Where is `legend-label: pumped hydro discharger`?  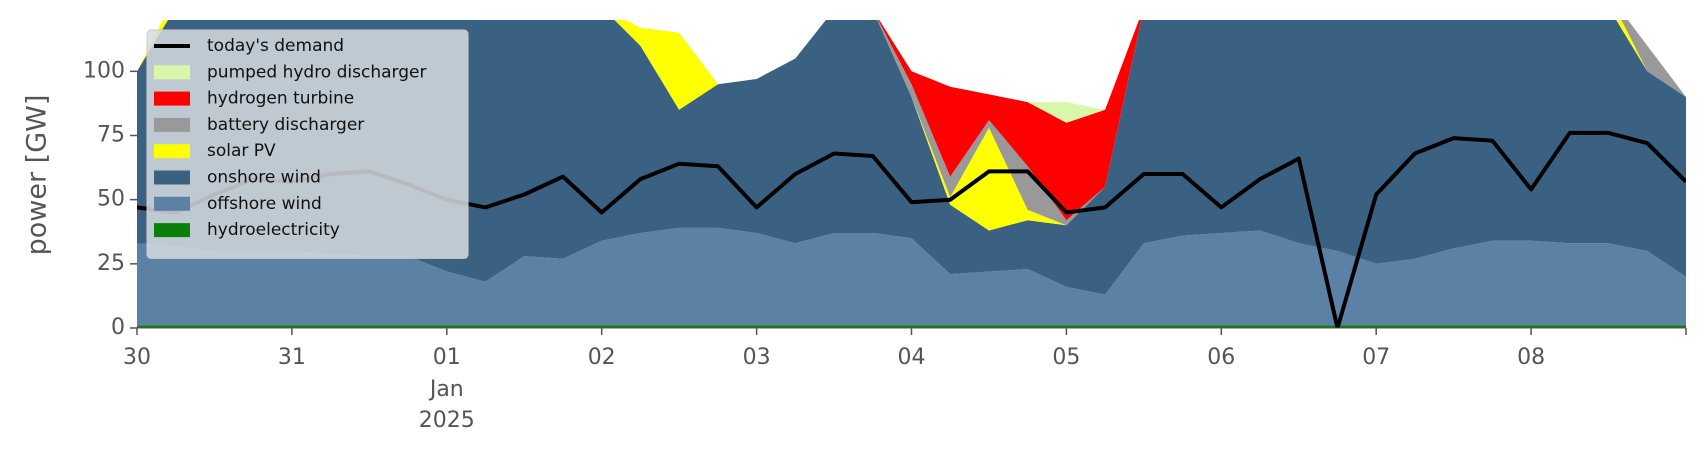 legend-label: pumped hydro discharger is located at coordinates (316, 72).